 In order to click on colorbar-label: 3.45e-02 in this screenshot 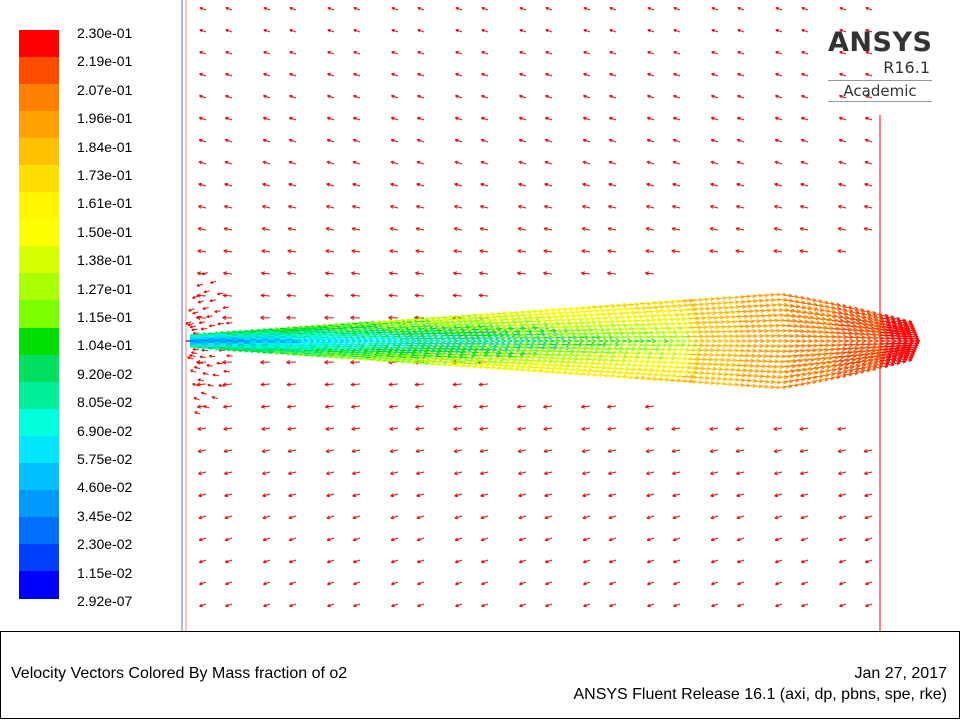, I will do `click(105, 515)`.